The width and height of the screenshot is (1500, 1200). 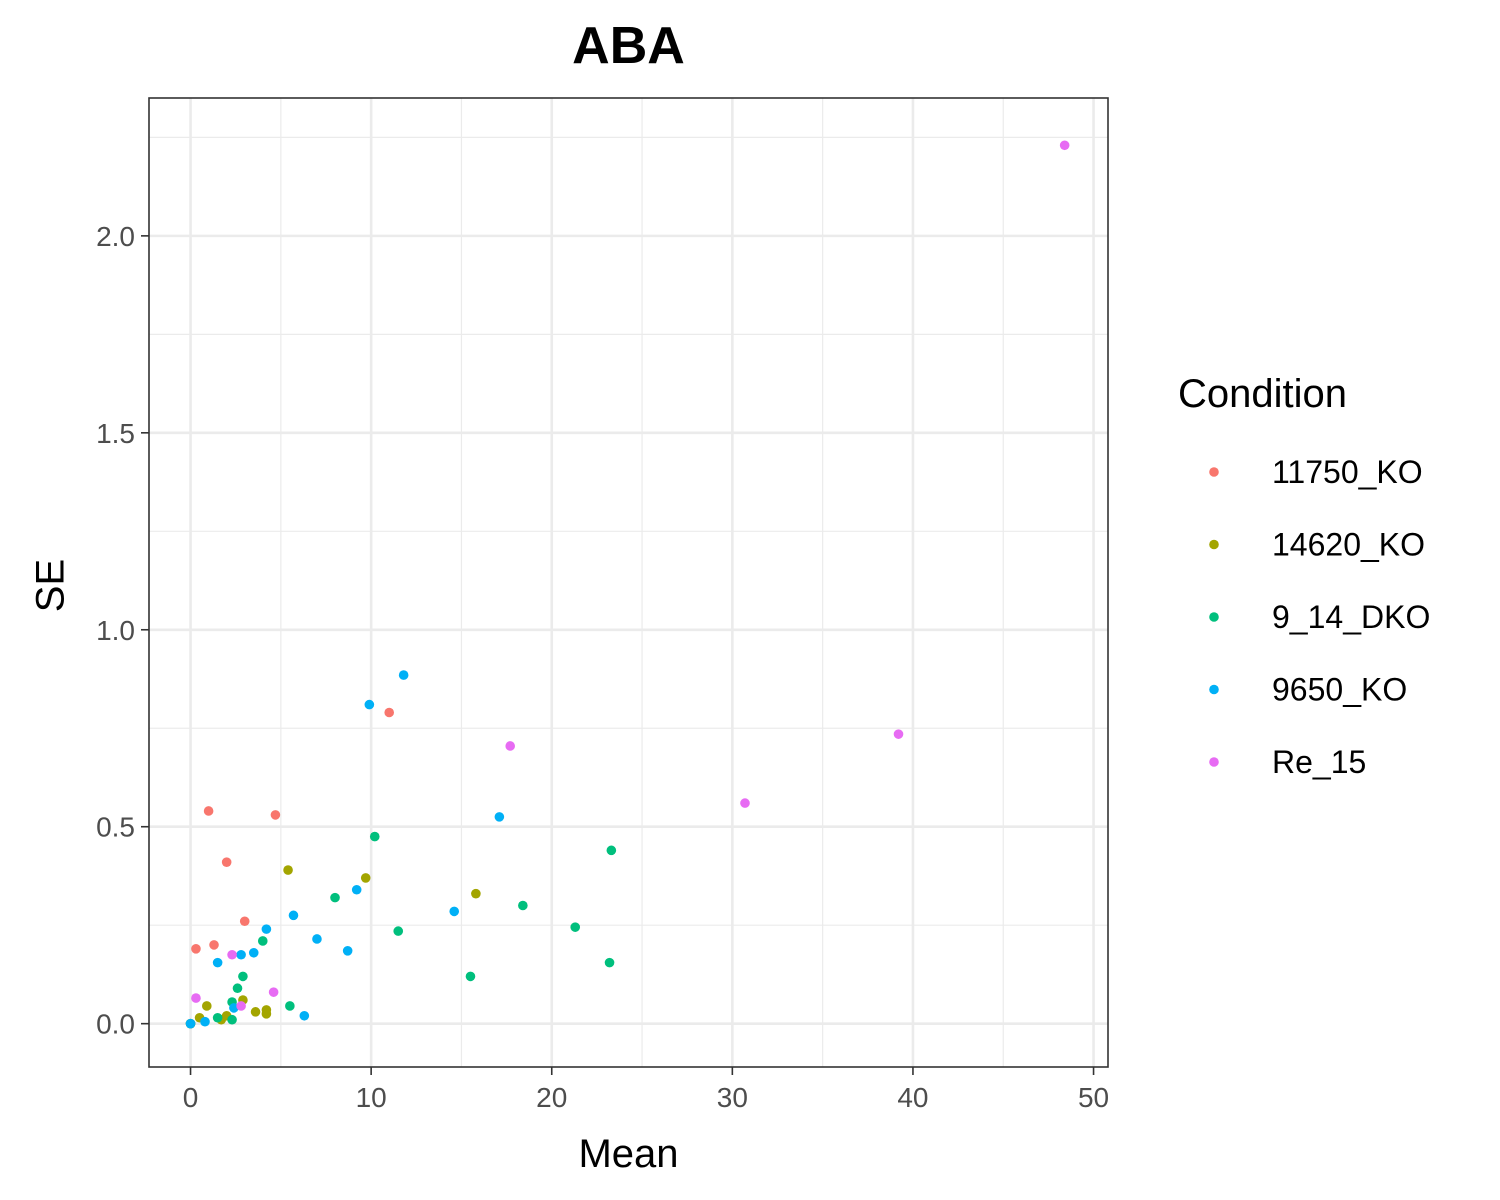 What do you see at coordinates (1339, 690) in the screenshot?
I see `legend-label: 9650_KO` at bounding box center [1339, 690].